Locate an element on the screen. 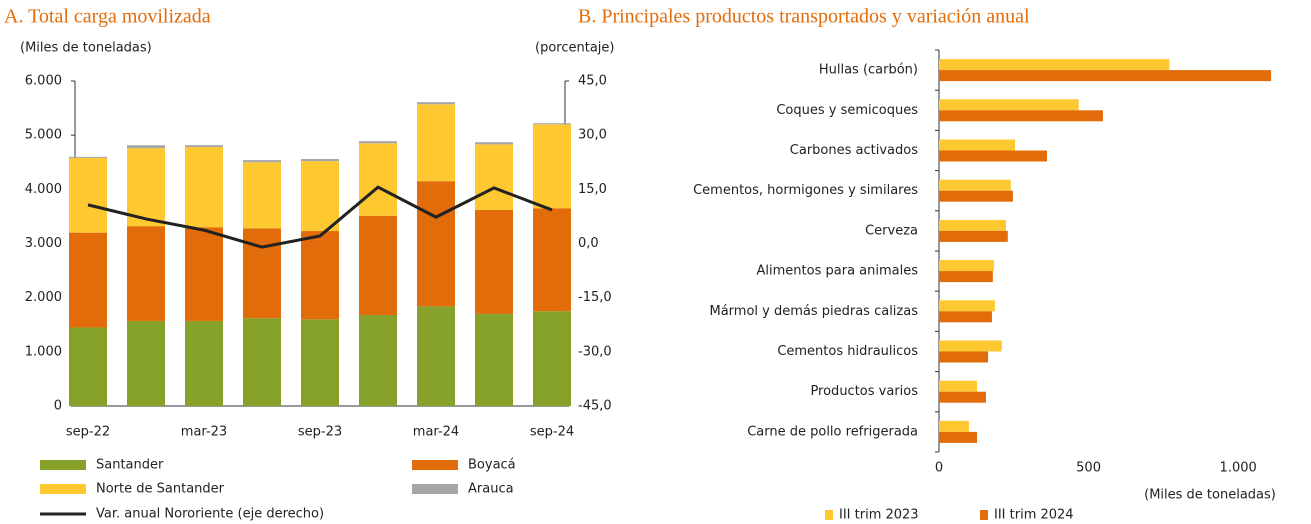 Image resolution: width=1311 pixels, height=524 pixels. x-tick-label: sep-23 is located at coordinates (320, 432).